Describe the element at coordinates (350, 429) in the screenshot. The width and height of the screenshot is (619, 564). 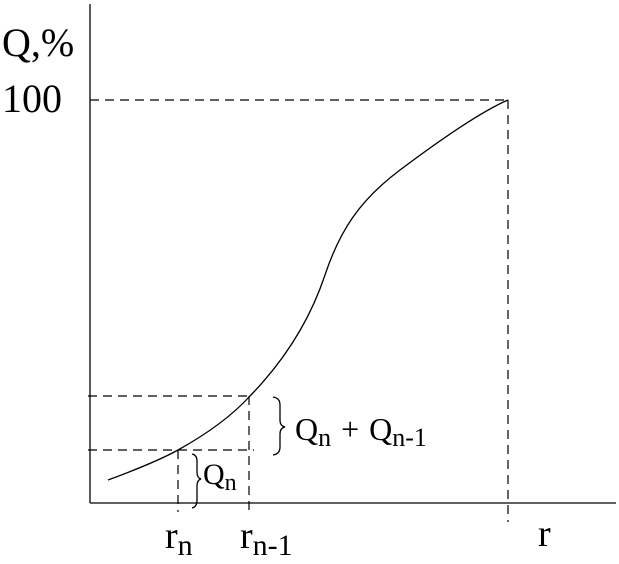
I see `operator: +` at that location.